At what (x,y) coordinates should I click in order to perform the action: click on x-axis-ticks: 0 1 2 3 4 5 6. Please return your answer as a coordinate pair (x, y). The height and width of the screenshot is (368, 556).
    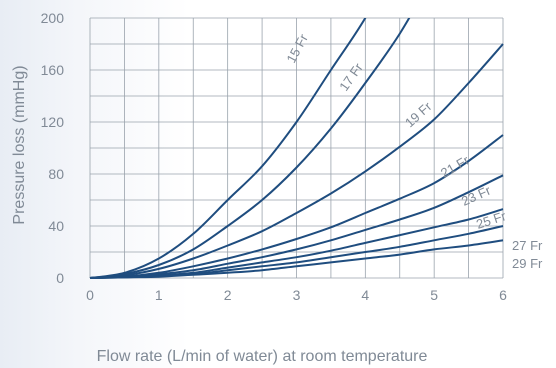
    Looking at the image, I should click on (296, 295).